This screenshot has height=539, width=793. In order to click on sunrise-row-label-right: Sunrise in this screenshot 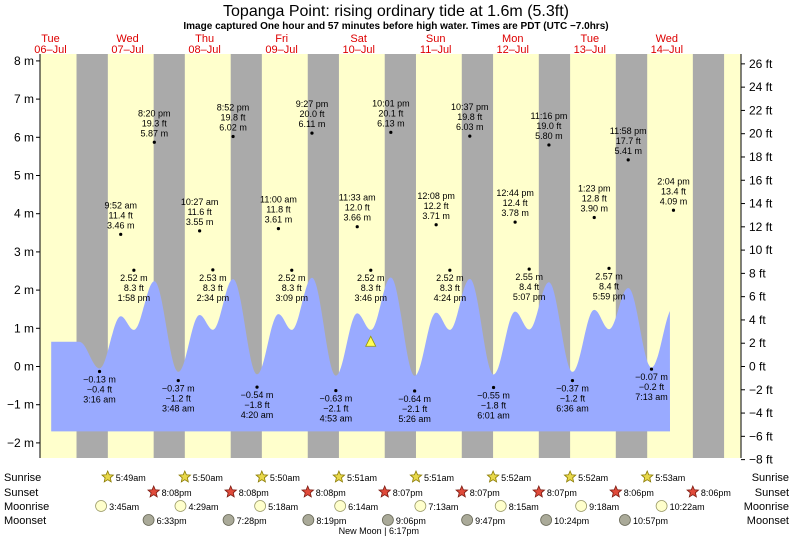, I will do `click(770, 478)`.